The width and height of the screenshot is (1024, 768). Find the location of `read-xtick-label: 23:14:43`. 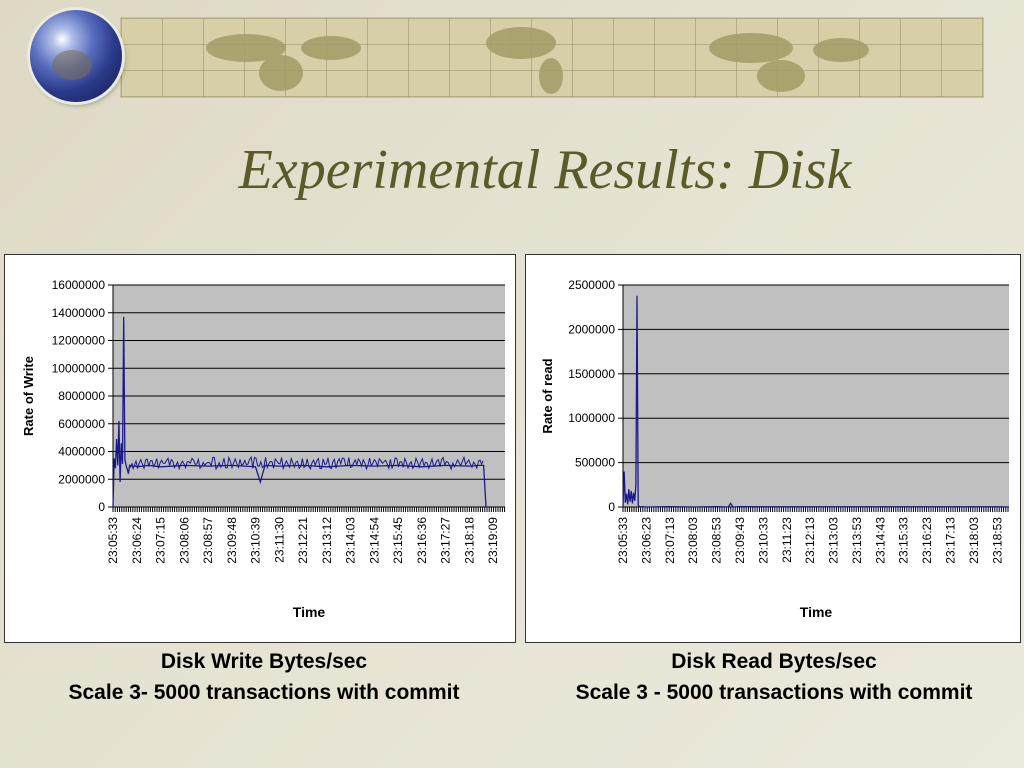

read-xtick-label: 23:14:43 is located at coordinates (880, 540).